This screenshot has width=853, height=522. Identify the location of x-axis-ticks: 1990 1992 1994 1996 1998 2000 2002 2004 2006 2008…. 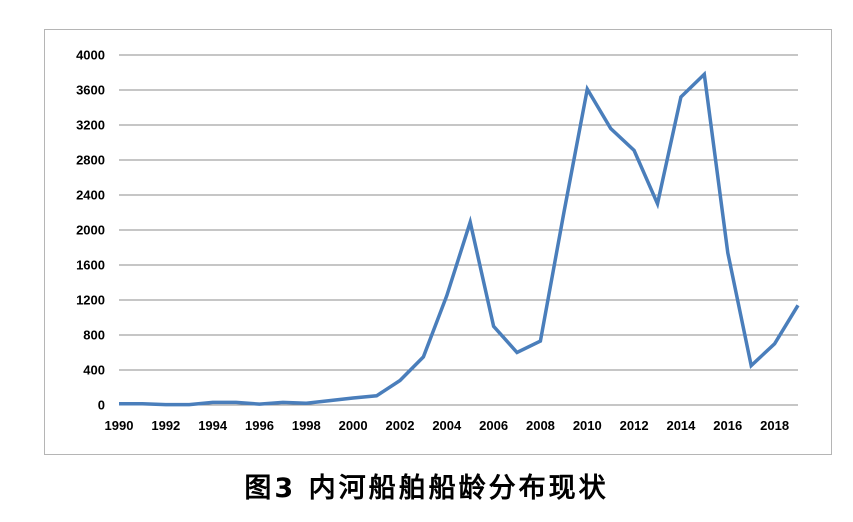
(447, 425).